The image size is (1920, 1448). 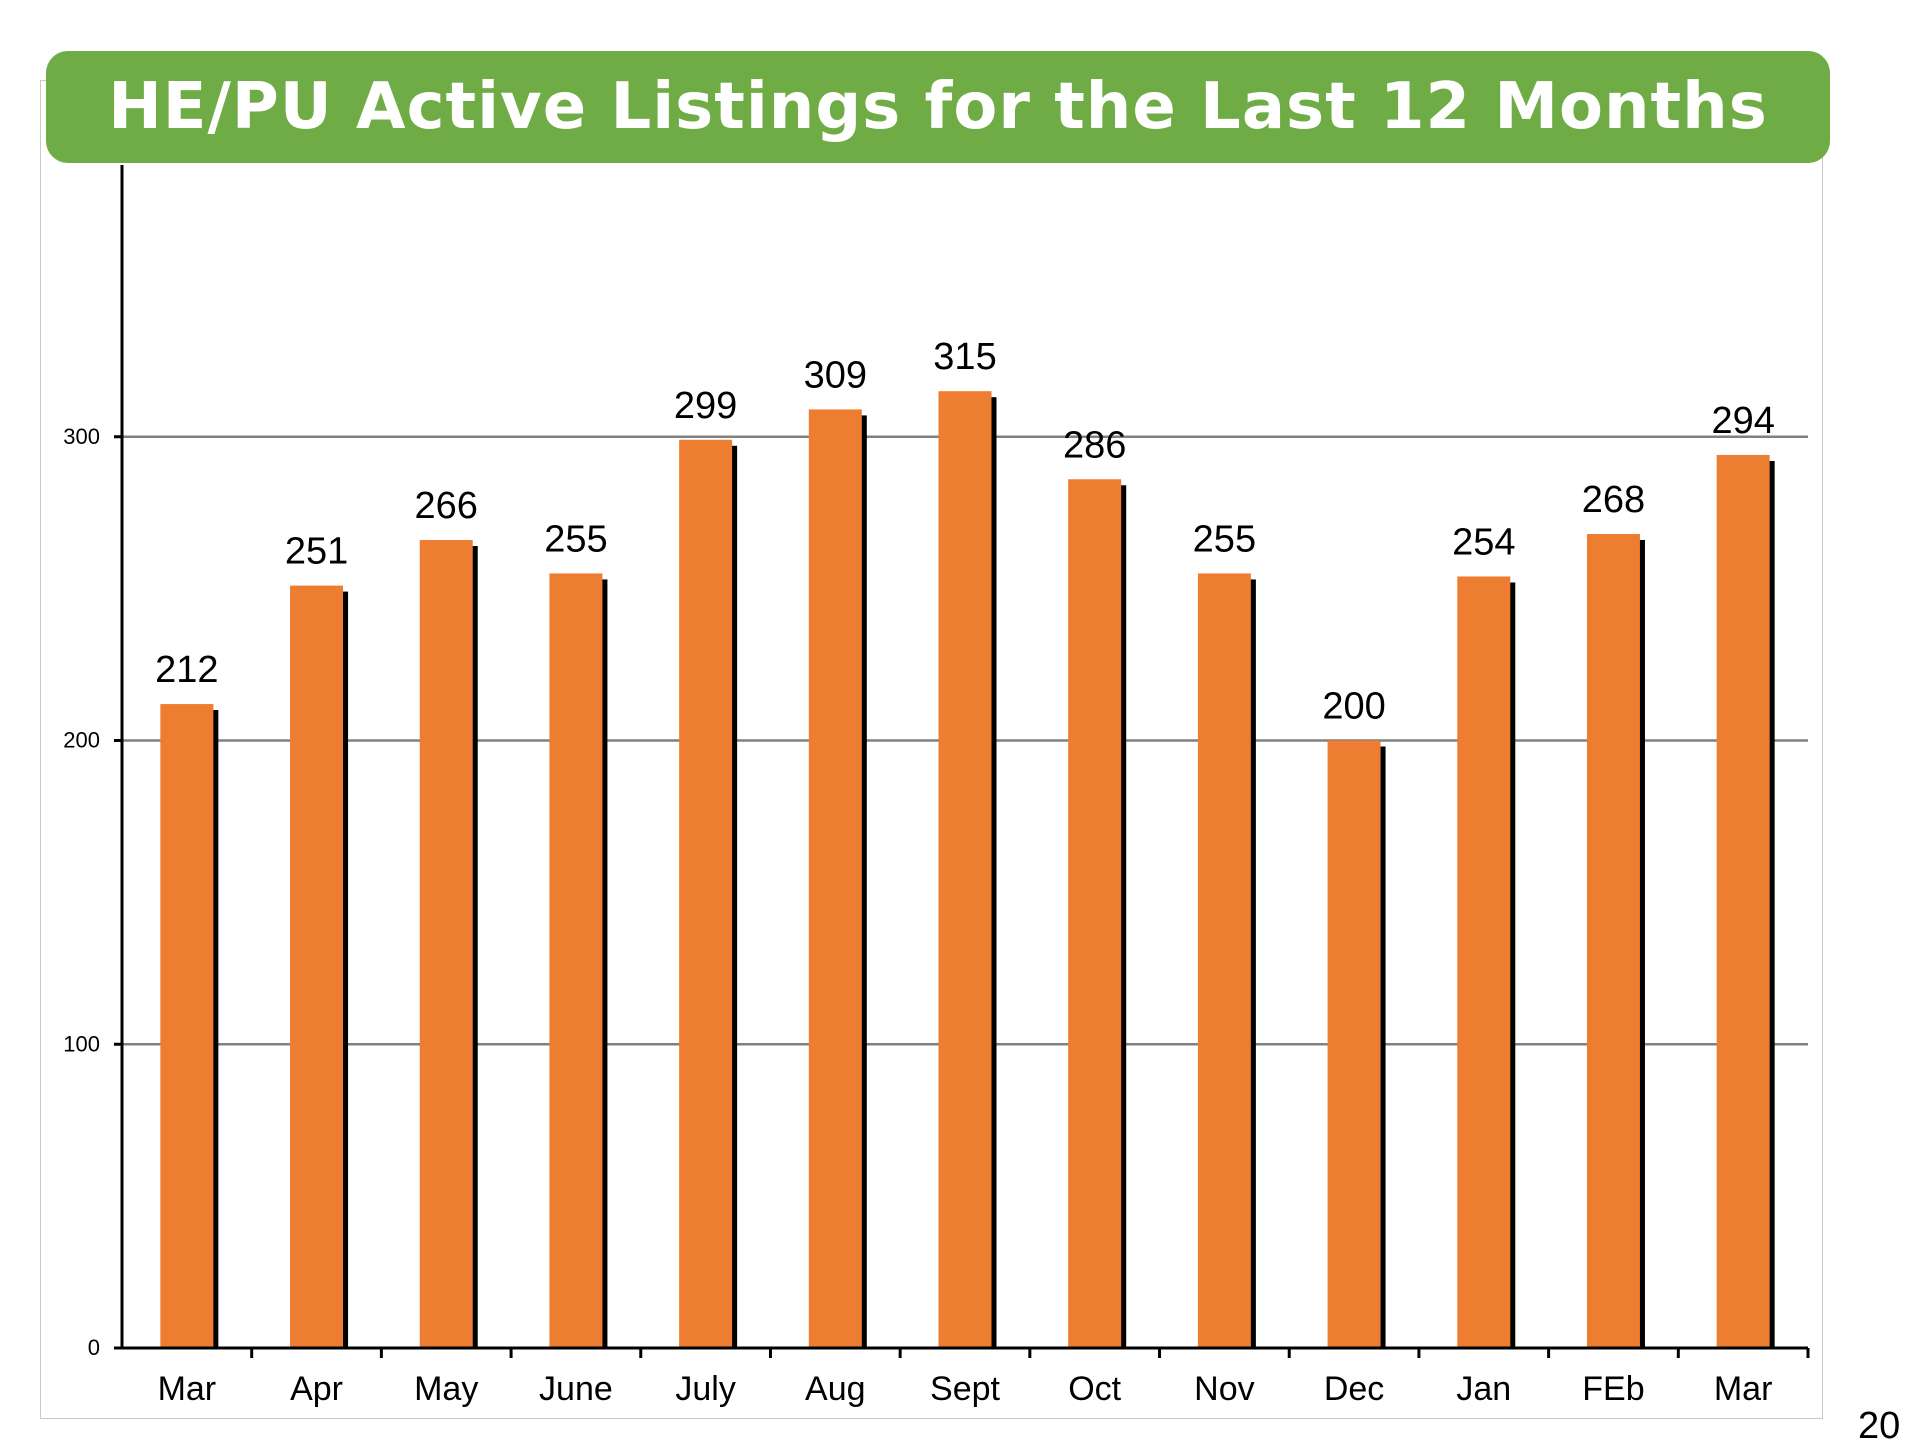 I want to click on x-tick-label: Aug, so click(x=835, y=1389).